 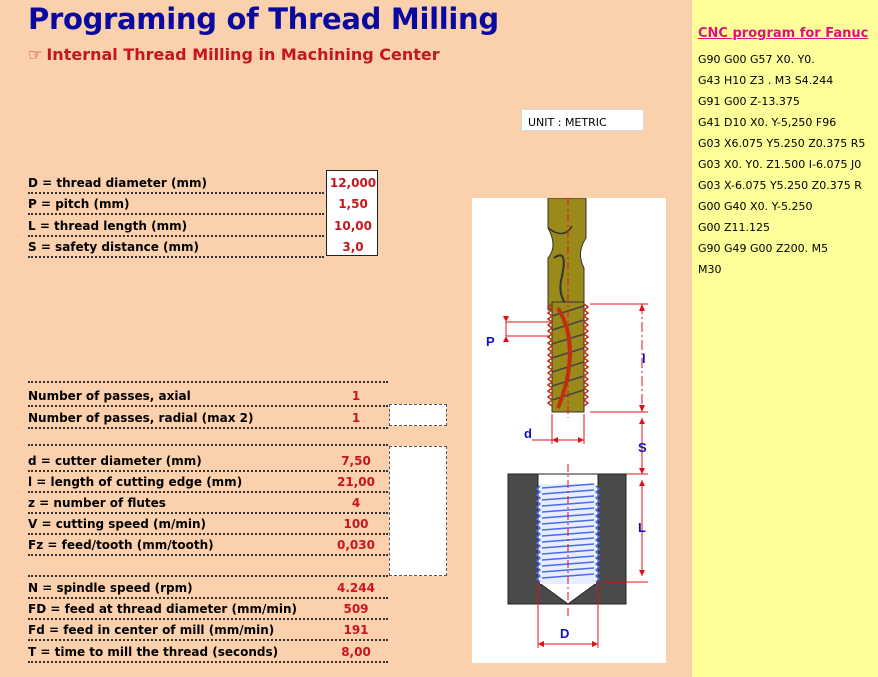 What do you see at coordinates (780, 185) in the screenshot?
I see `cnc-line: G03 X-6.075 Y5.250 Z0.375 R` at bounding box center [780, 185].